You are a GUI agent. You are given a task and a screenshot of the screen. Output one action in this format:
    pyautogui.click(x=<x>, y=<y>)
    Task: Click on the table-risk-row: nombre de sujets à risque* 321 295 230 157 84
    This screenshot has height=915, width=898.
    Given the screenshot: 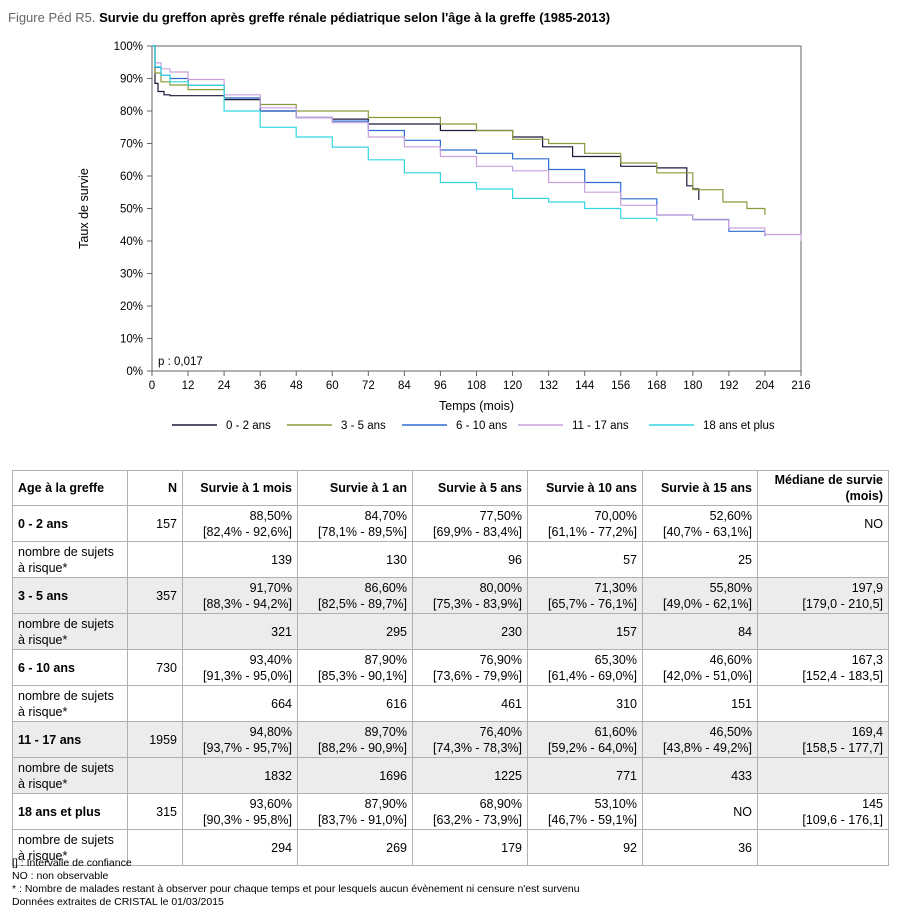 What is the action you would take?
    pyautogui.click(x=450, y=631)
    